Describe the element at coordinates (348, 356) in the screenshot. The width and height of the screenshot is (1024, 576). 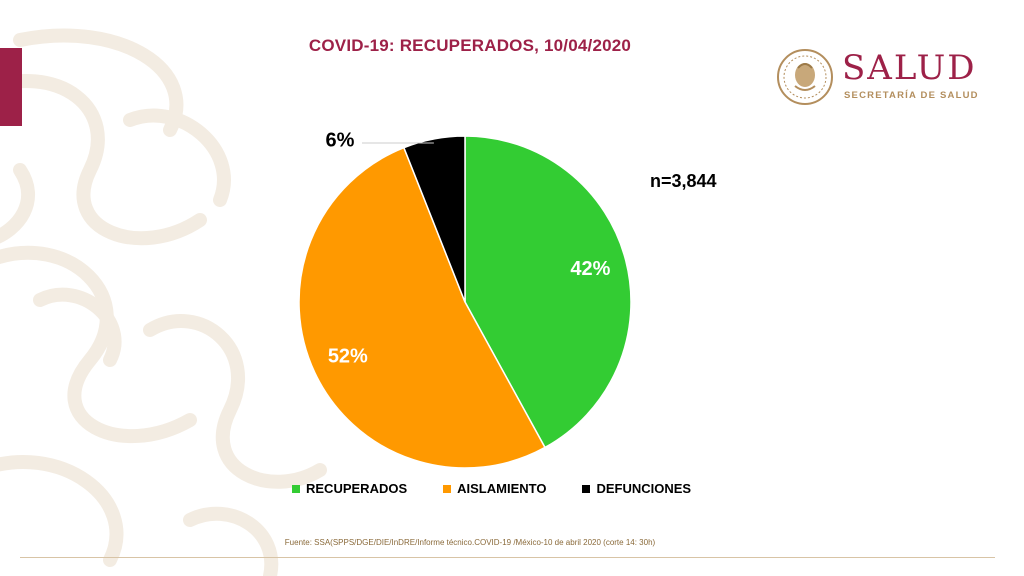
I see `slice-label: 52%` at that location.